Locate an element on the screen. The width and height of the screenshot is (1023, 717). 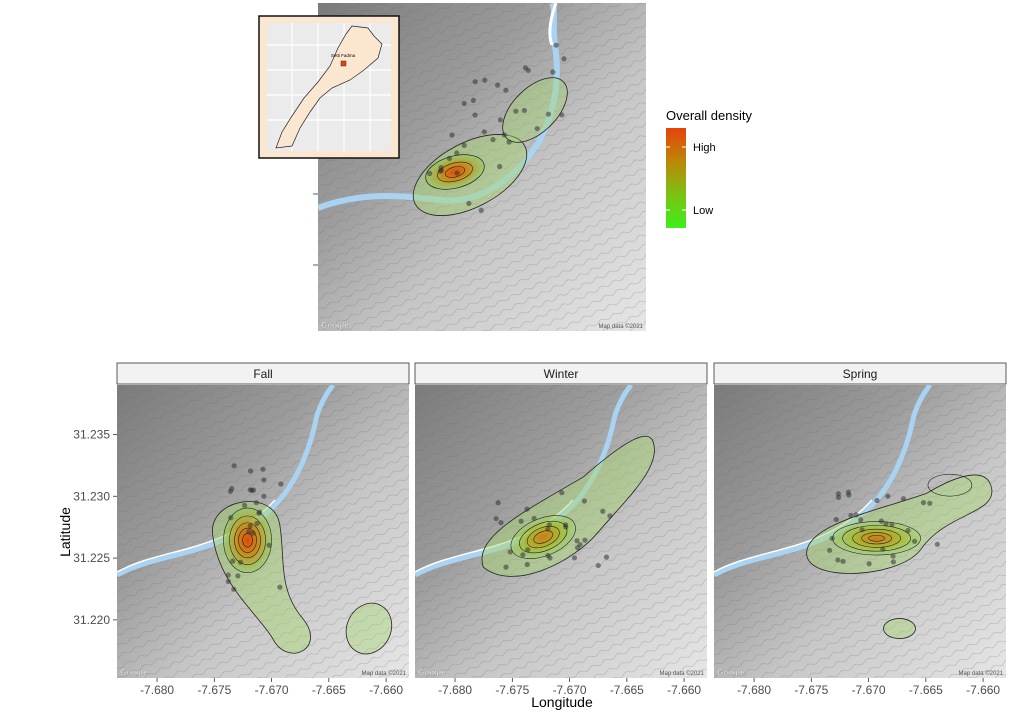
y-axis: 31.235 31.230 31.225 31.220 is located at coordinates (95, 527).